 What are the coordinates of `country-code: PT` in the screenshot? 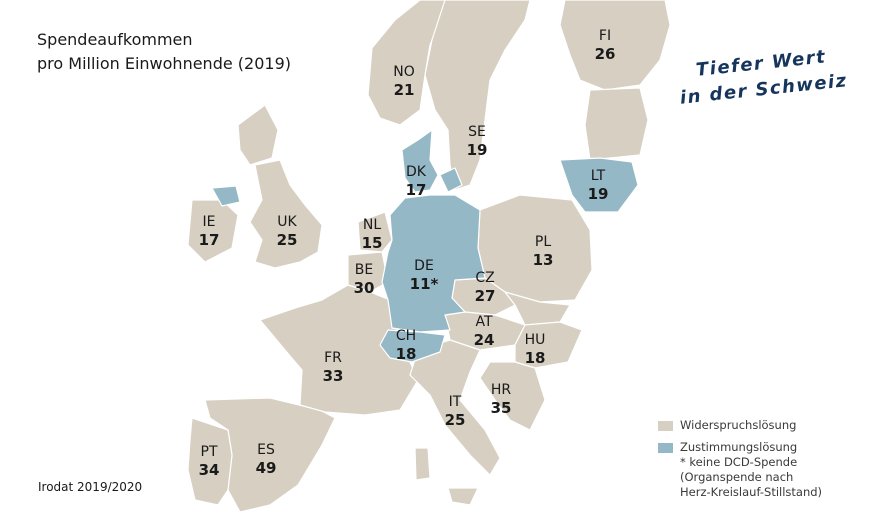 It's located at (209, 452).